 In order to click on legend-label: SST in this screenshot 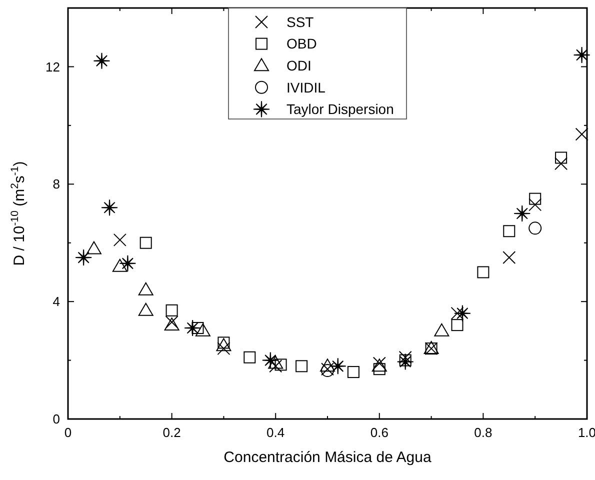, I will do `click(300, 22)`.